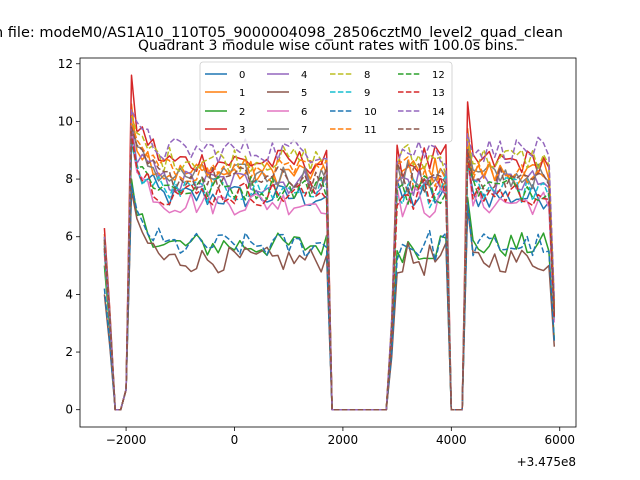 This screenshot has height=480, width=640. I want to click on legend-label-13: 13, so click(438, 93).